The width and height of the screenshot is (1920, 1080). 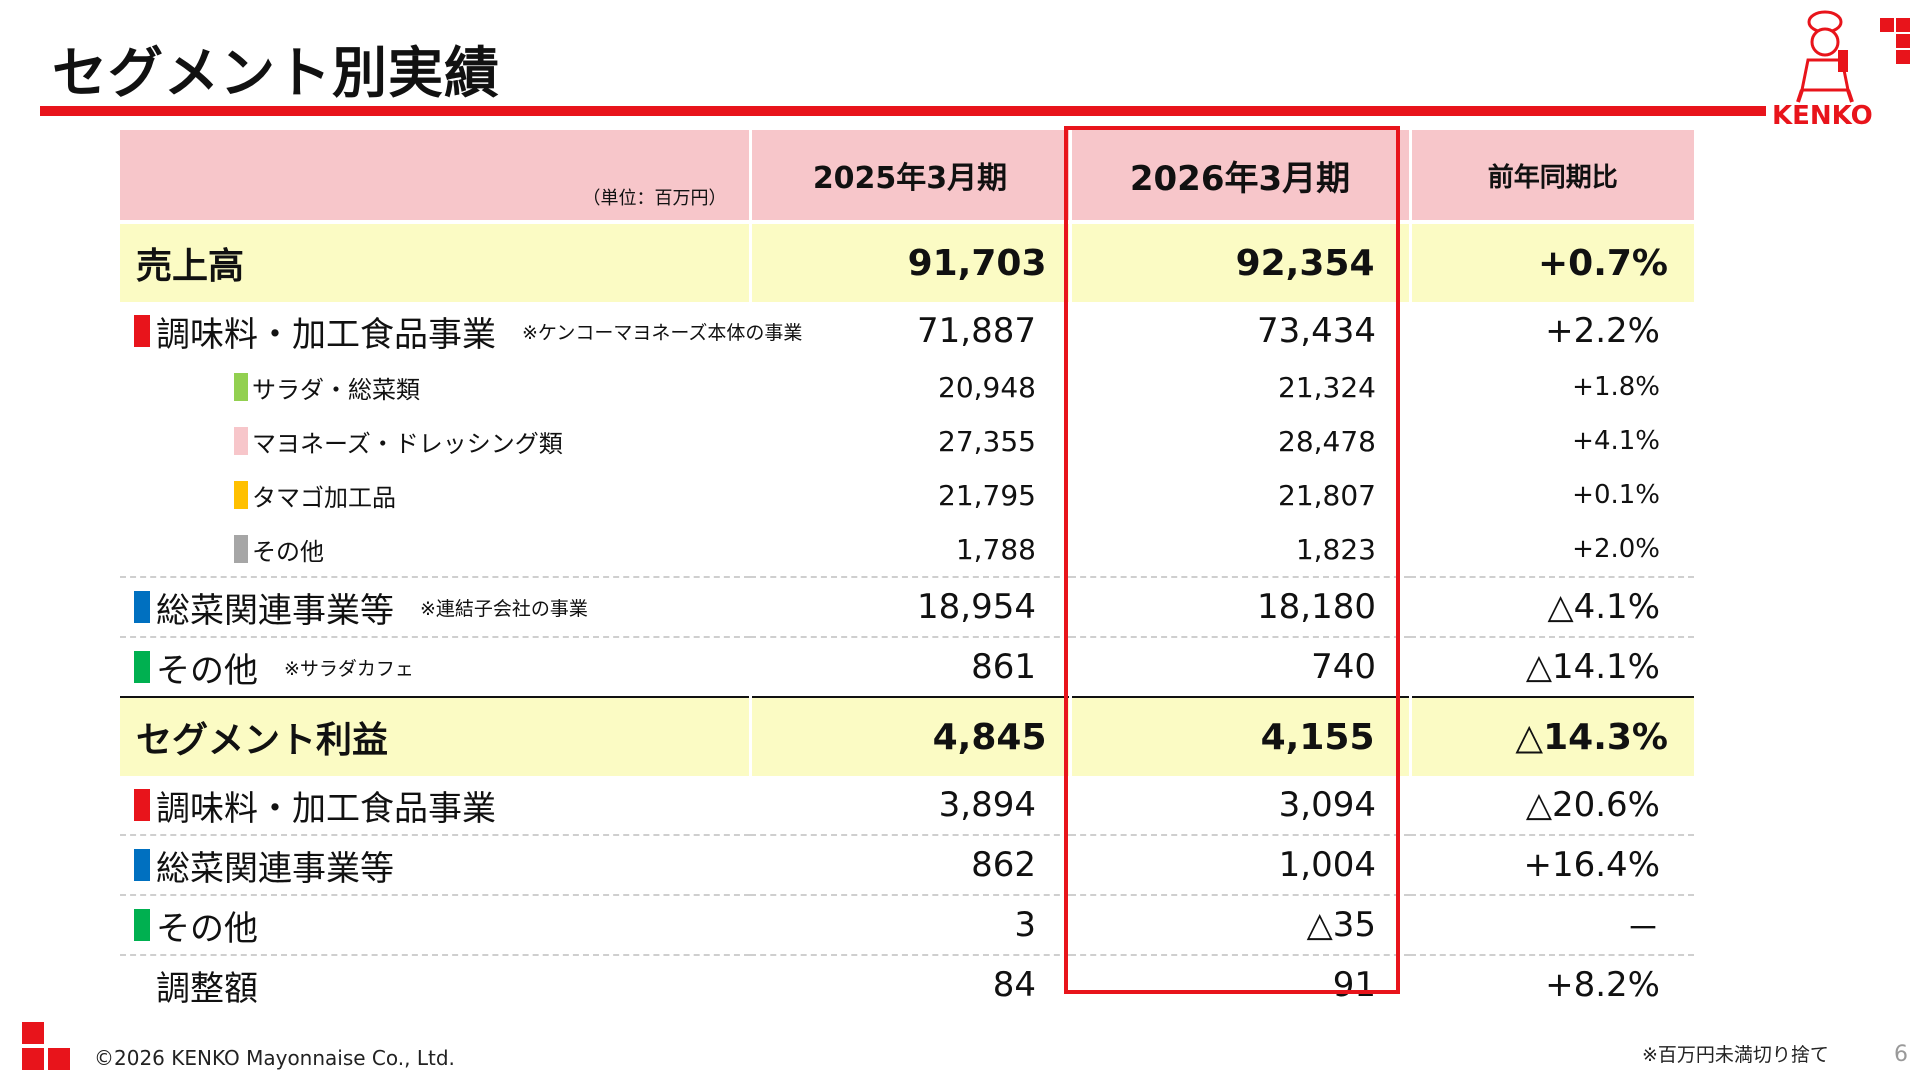 What do you see at coordinates (1240, 865) in the screenshot?
I see `row-curr: 1,004` at bounding box center [1240, 865].